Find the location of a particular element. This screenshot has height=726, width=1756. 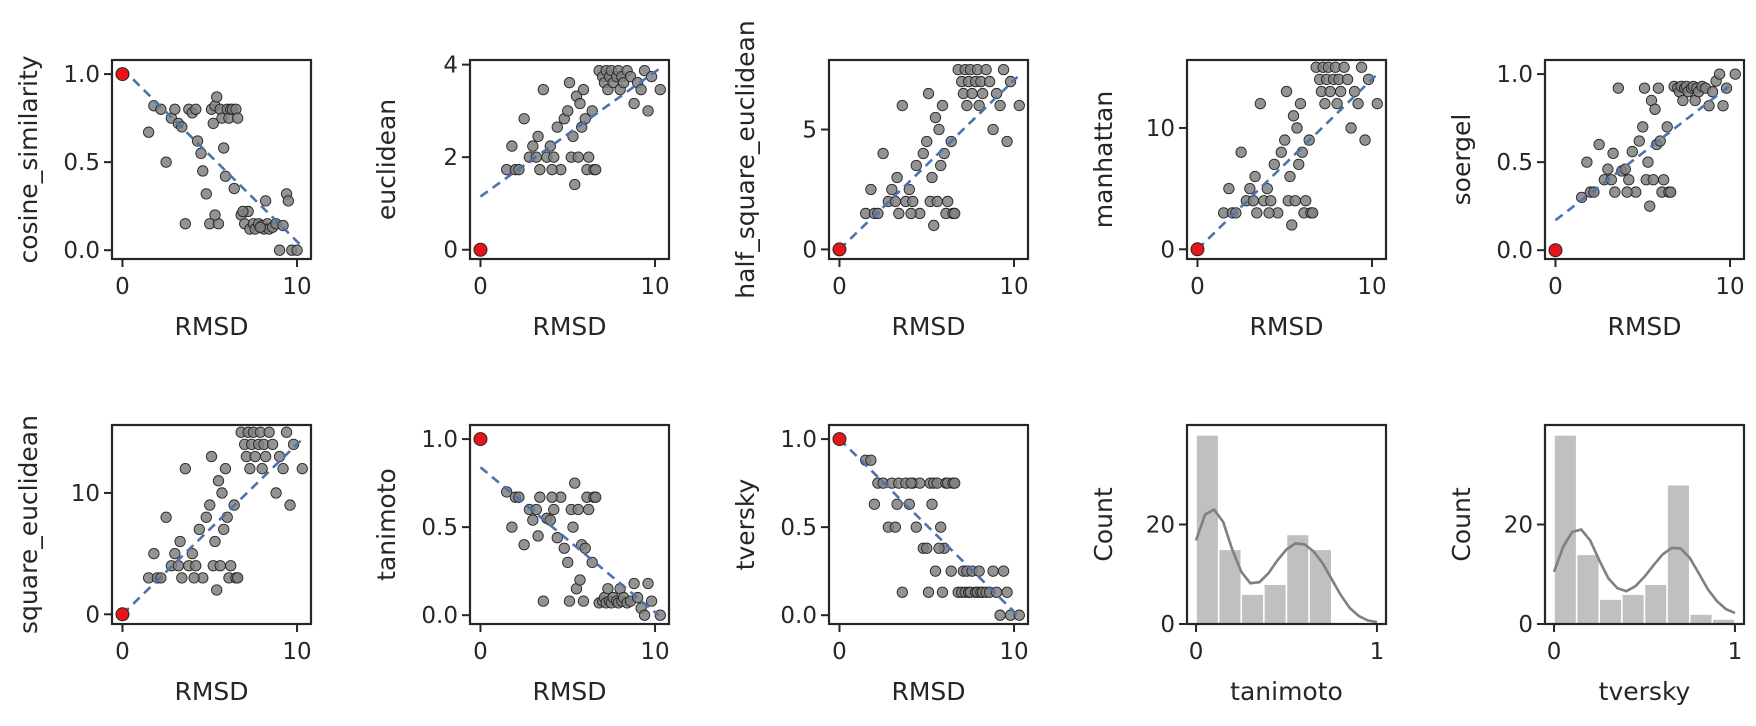

subplot-manhattan: 0 10 0 10 RMSD manhattan is located at coordinates (1238, 199).